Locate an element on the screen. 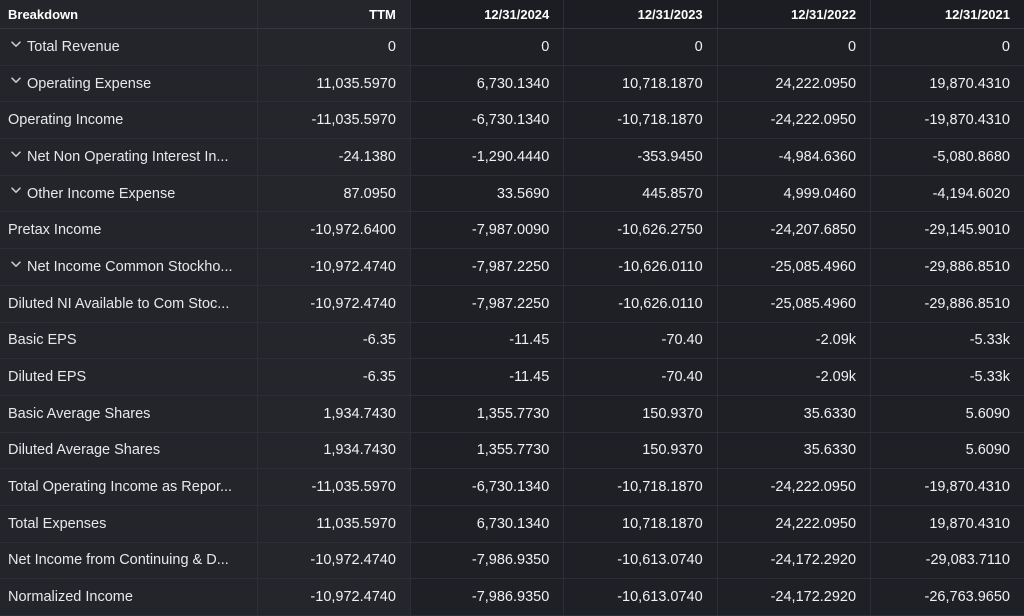 Image resolution: width=1024 pixels, height=616 pixels. row-label: Other Income Expense is located at coordinates (101, 193).